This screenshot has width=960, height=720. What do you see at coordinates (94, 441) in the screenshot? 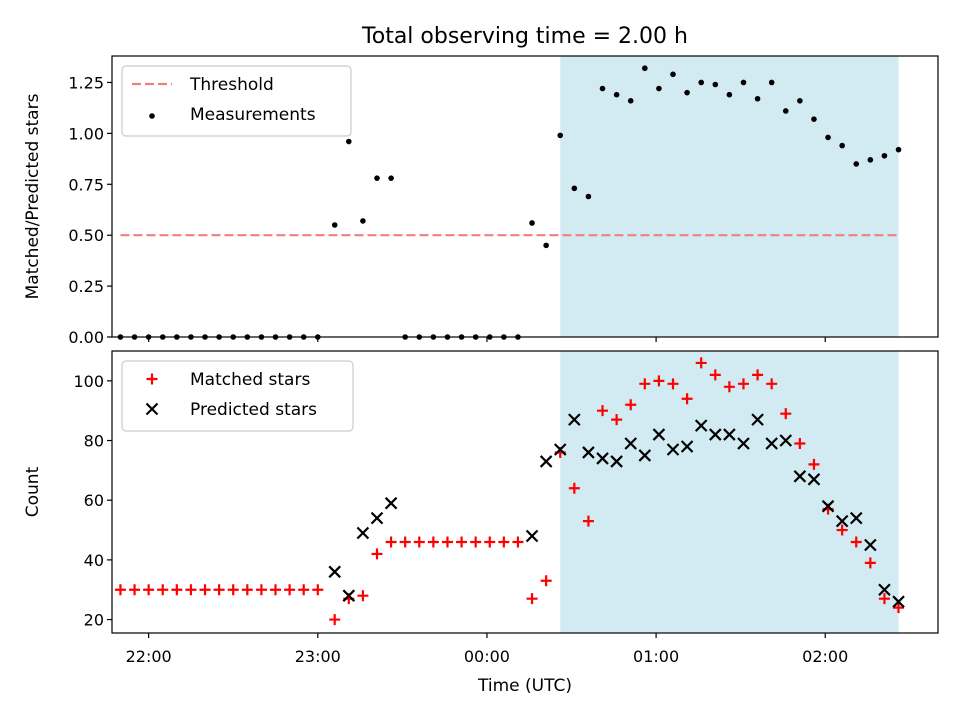
I see `y-tick-label: 80` at bounding box center [94, 441].